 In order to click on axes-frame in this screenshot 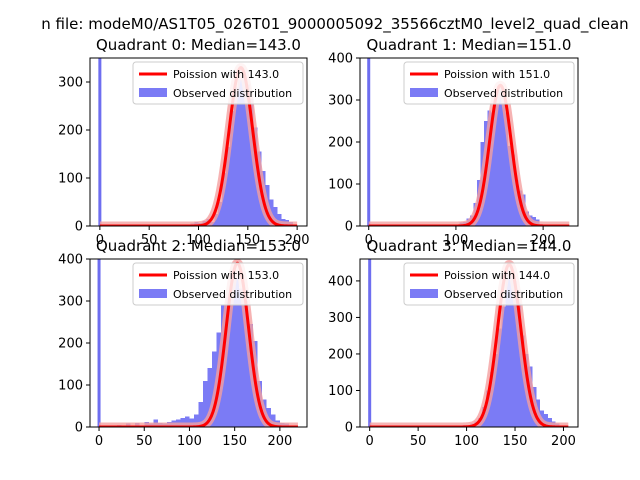, I will do `click(469, 343)`.